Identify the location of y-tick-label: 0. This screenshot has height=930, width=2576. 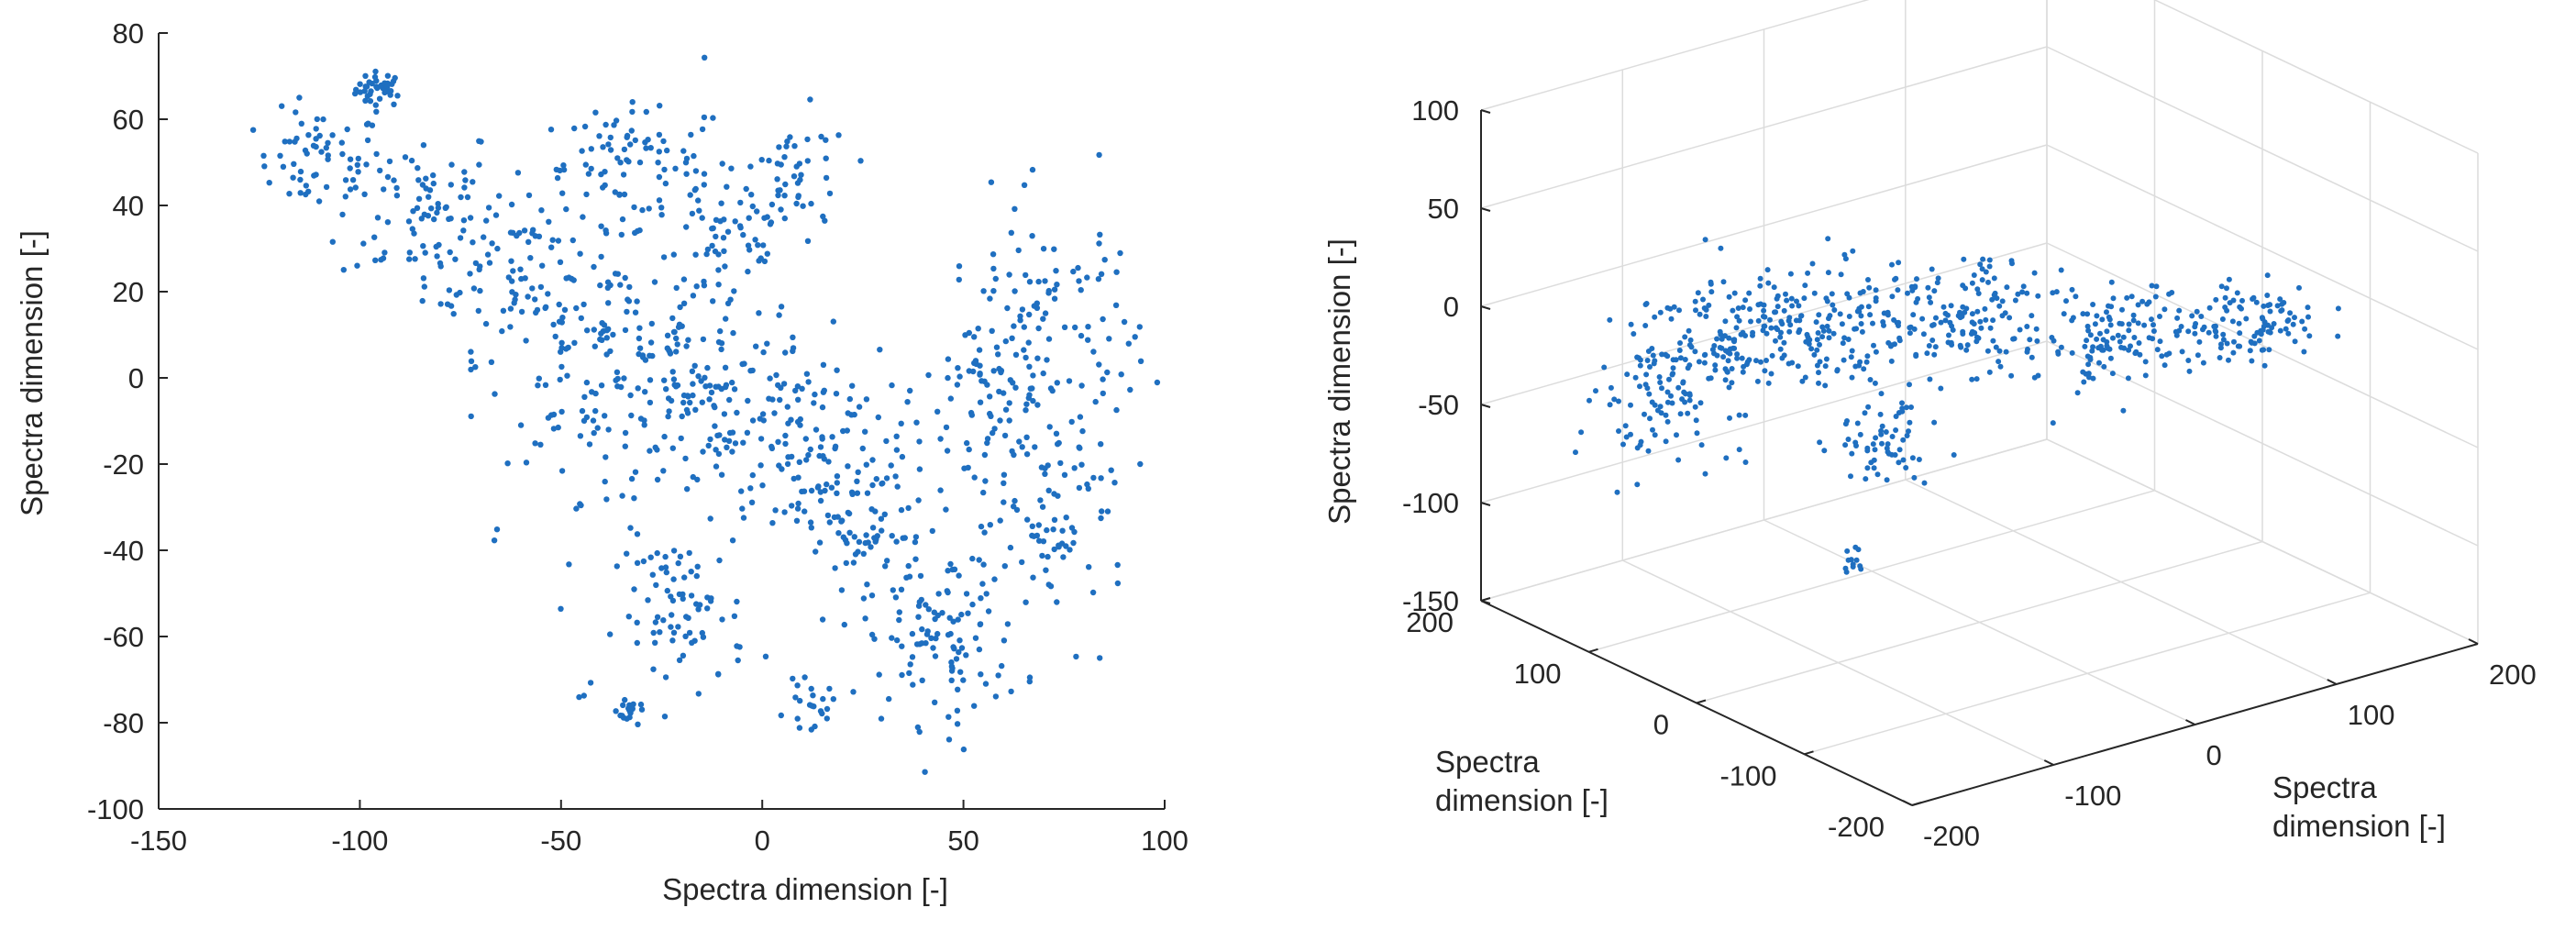
(1661, 725).